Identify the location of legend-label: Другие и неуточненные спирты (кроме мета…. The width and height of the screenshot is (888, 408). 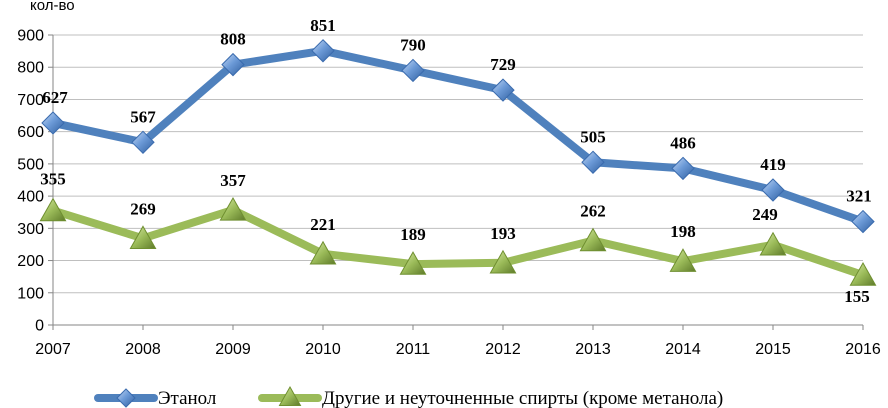
(522, 398).